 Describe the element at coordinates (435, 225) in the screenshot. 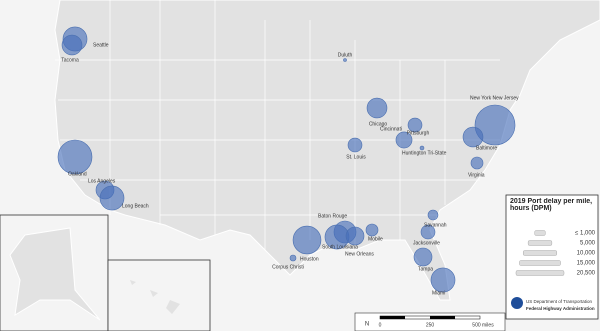

I see `port-label: Savannah` at that location.